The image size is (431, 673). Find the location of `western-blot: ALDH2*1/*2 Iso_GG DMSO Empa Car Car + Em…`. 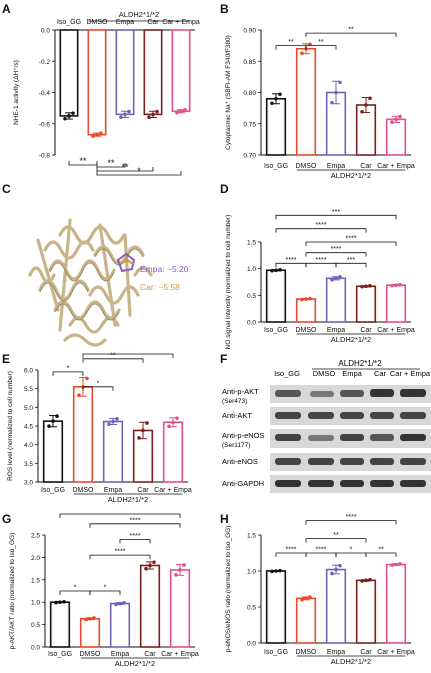

western-blot: ALDH2*1/*2 Iso_GG DMSO Empa Car Car + Em… is located at coordinates (326, 426).